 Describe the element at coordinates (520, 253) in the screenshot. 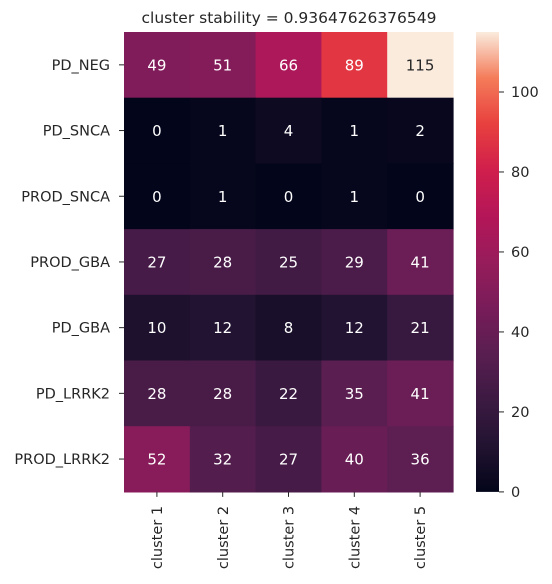

I see `colorbar-tick-label: 60` at that location.